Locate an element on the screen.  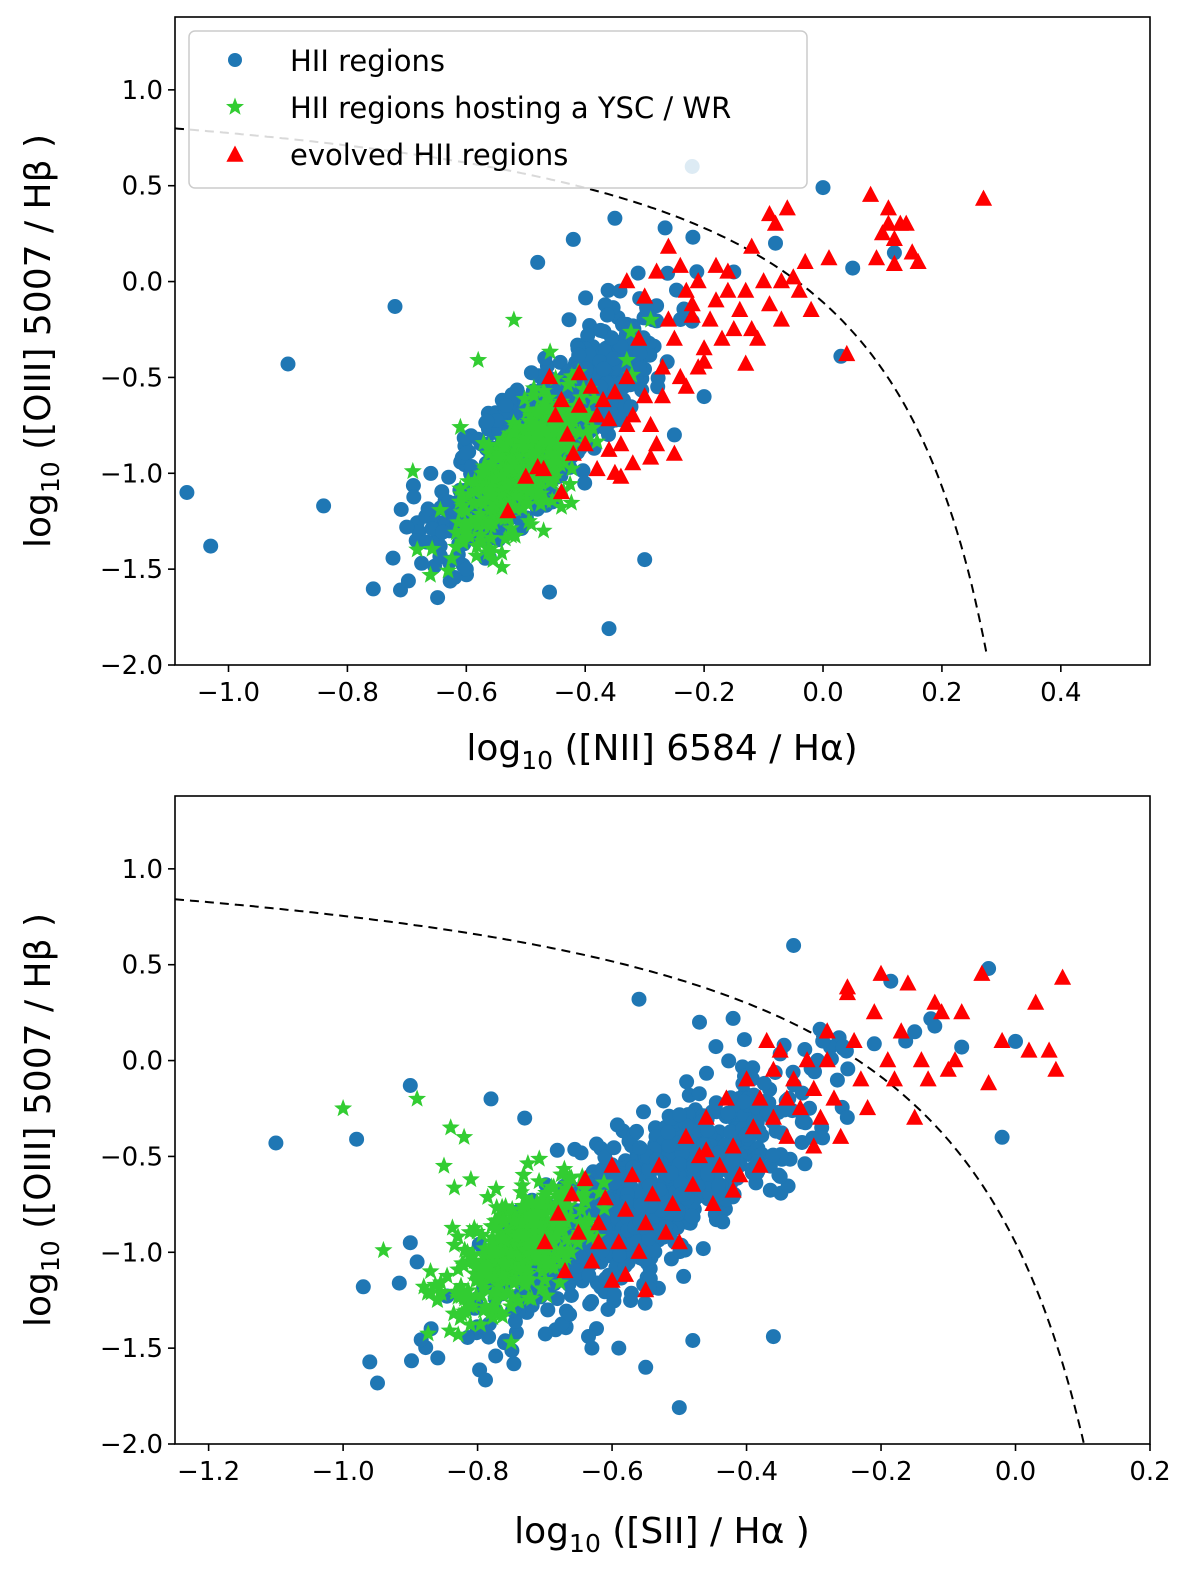
x-tick-label: 0.4 is located at coordinates (1060, 693).